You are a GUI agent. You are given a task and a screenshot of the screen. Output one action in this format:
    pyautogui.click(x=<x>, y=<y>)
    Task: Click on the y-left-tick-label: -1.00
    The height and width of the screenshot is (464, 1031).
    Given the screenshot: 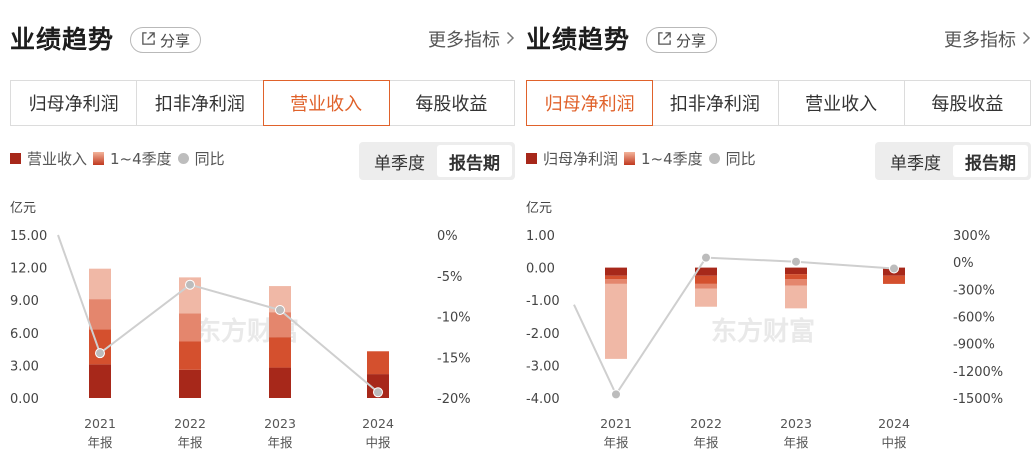 What is the action you would take?
    pyautogui.click(x=543, y=301)
    